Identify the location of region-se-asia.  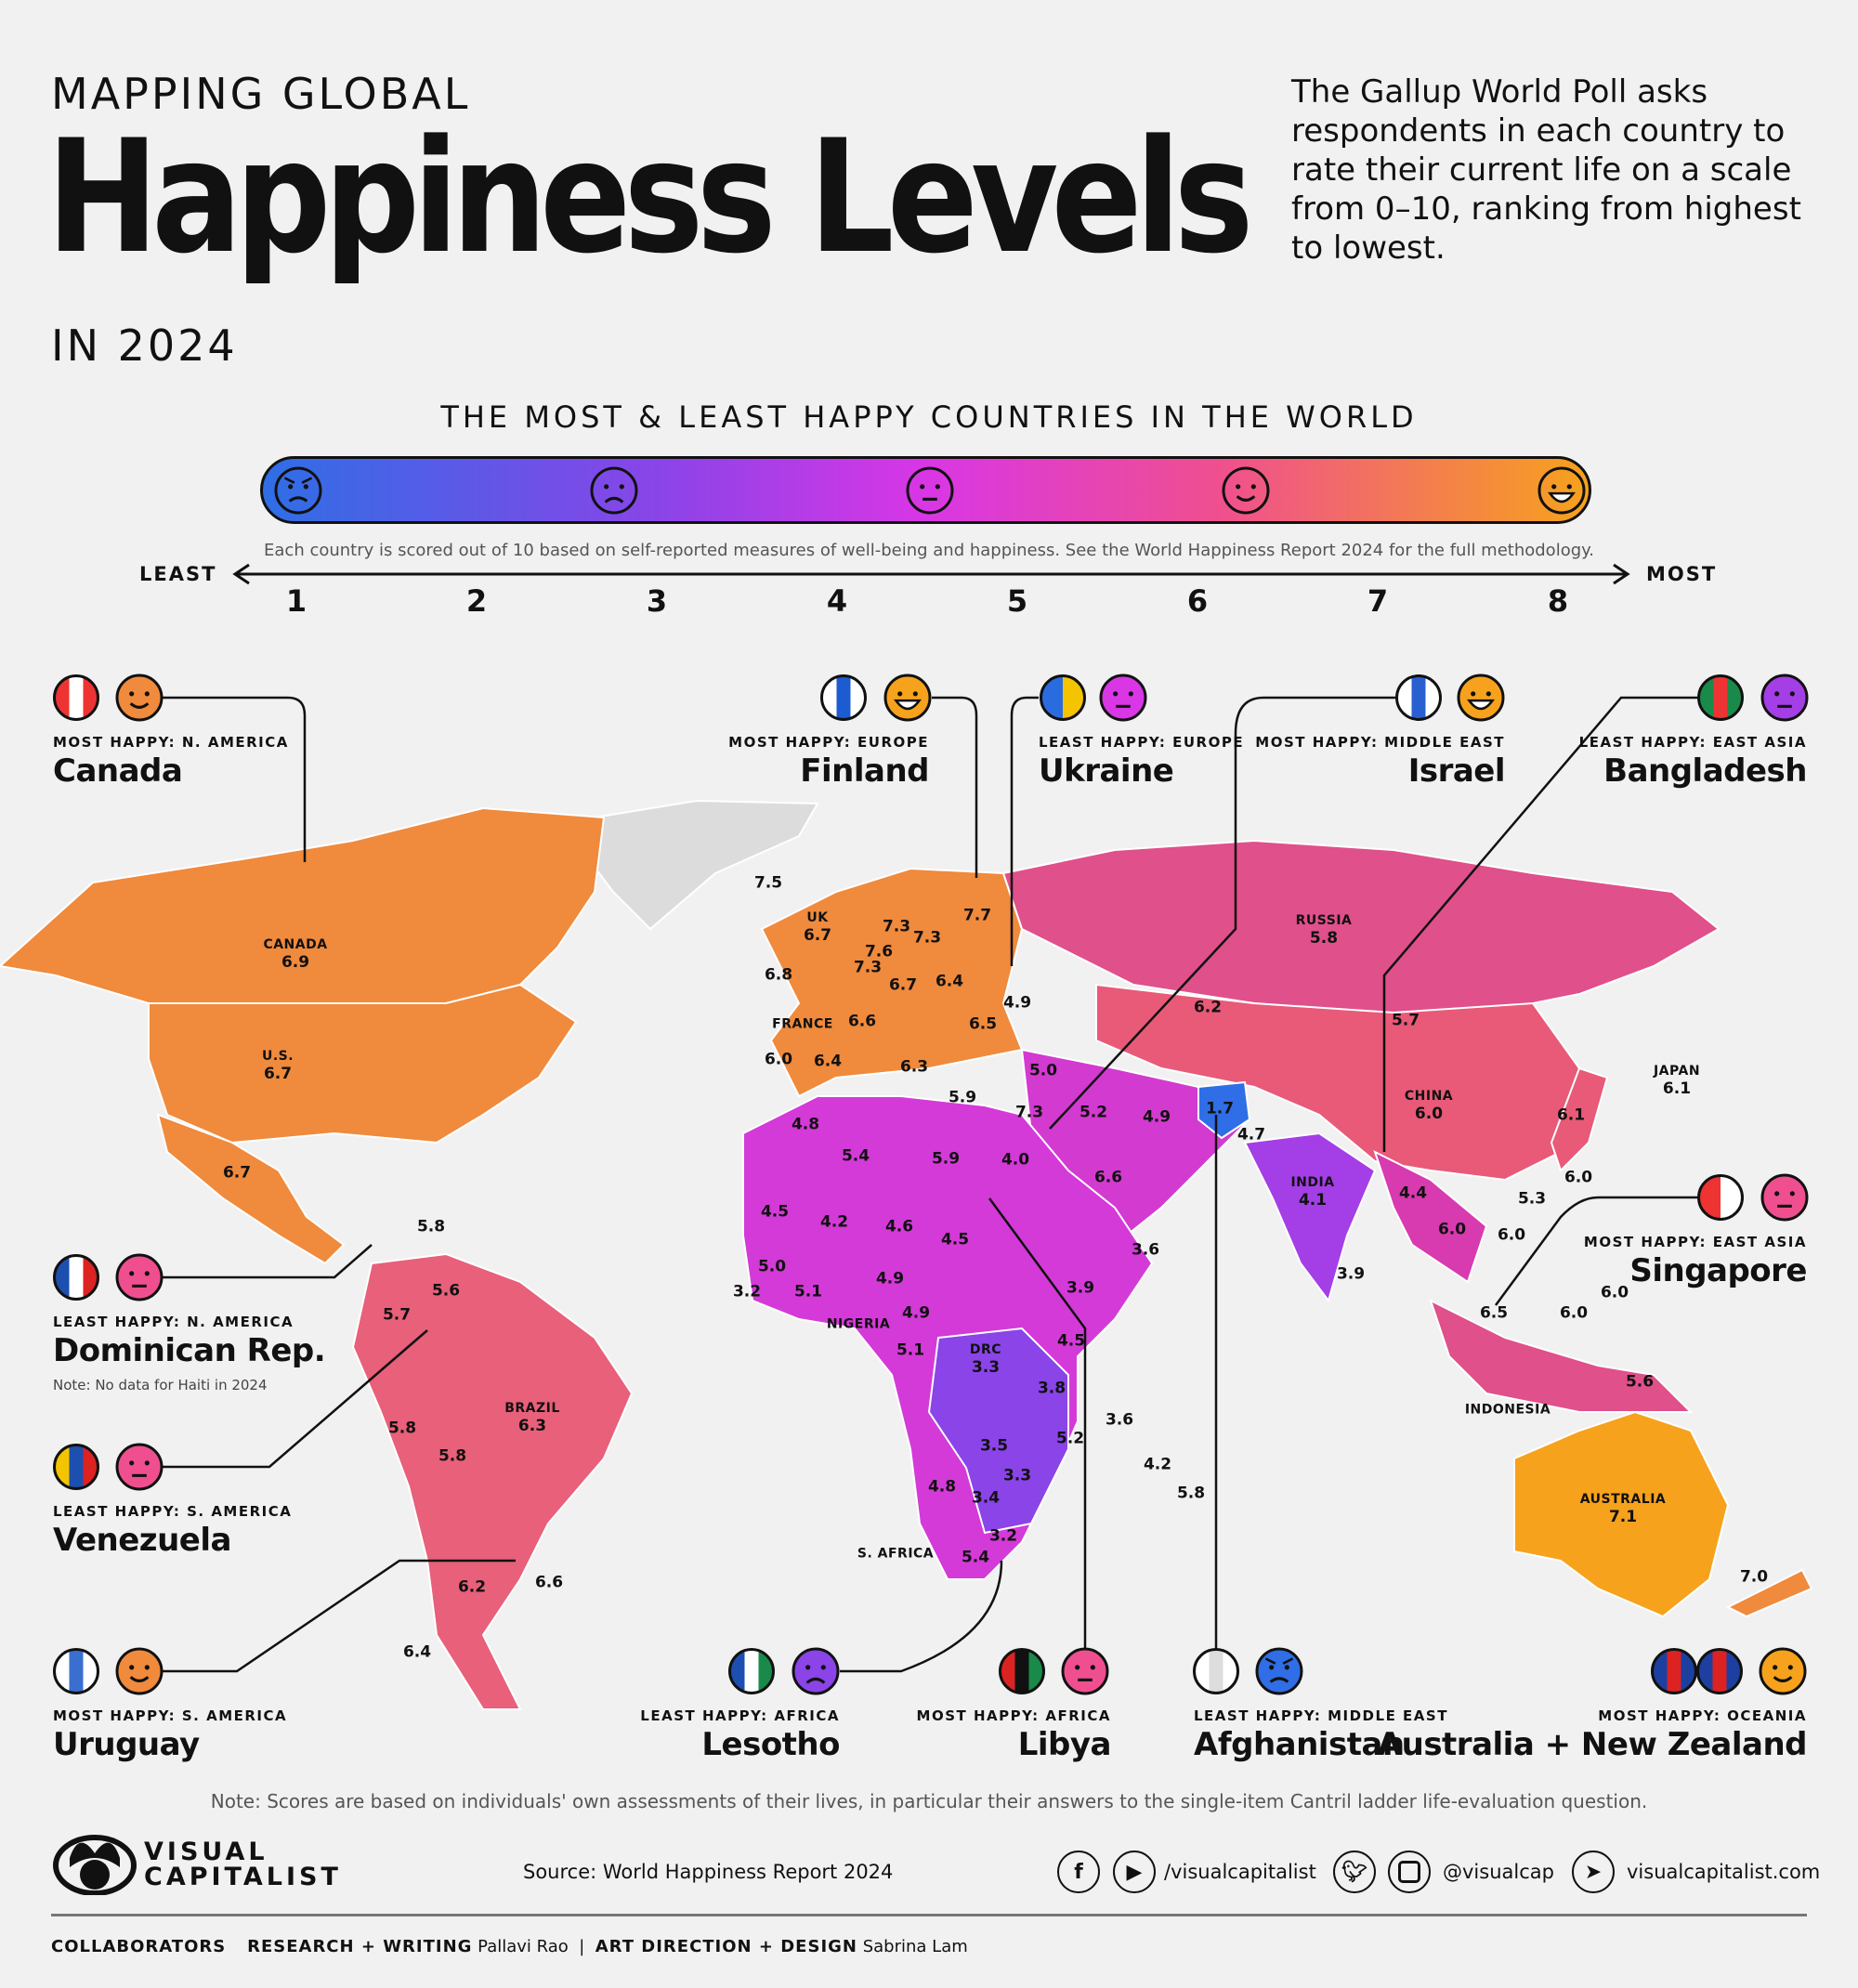
(1430, 1217).